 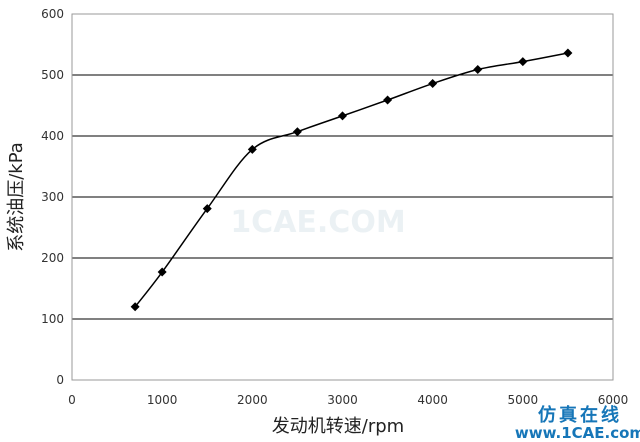 What do you see at coordinates (252, 400) in the screenshot?
I see `x-tick-label: 2000` at bounding box center [252, 400].